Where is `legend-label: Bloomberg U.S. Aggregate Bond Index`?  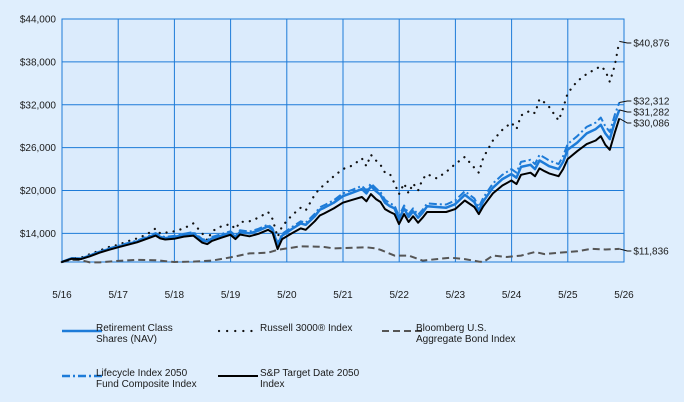 legend-label: Bloomberg U.S. Aggregate Bond Index is located at coordinates (466, 334).